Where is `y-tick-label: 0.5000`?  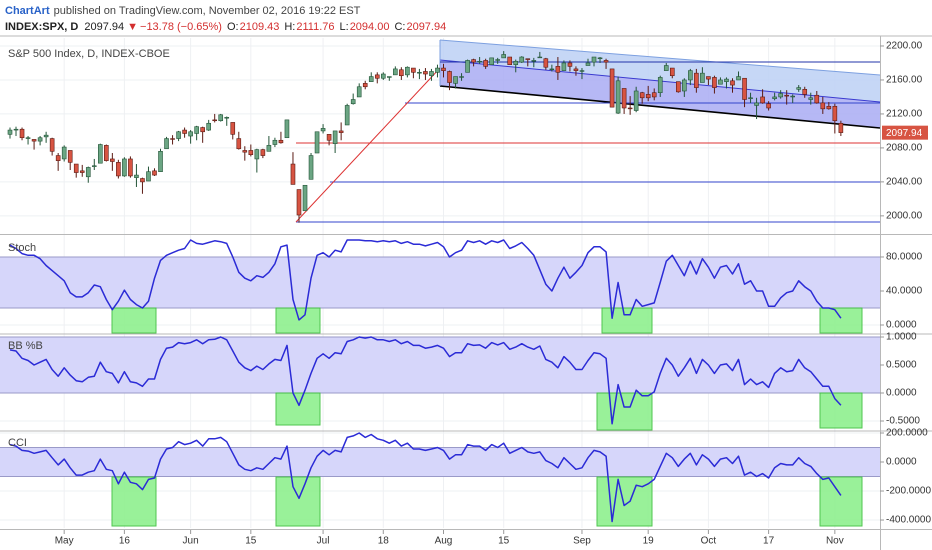 y-tick-label: 0.5000 is located at coordinates (901, 365).